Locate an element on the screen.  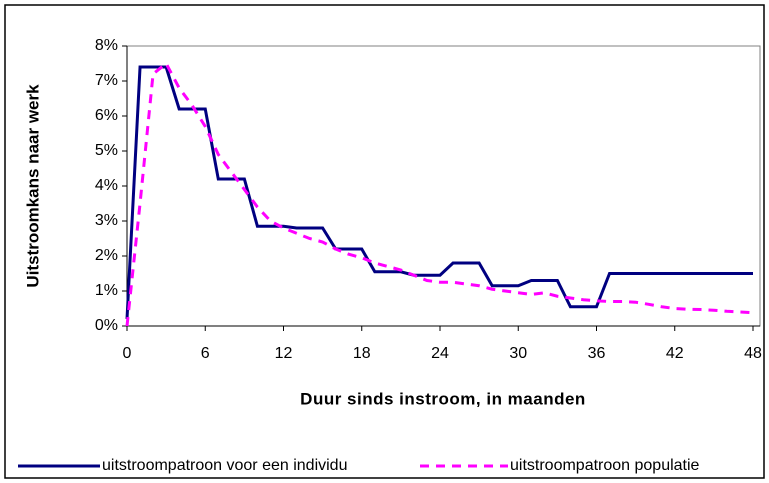
y-tick-label: 3% is located at coordinates (106, 220).